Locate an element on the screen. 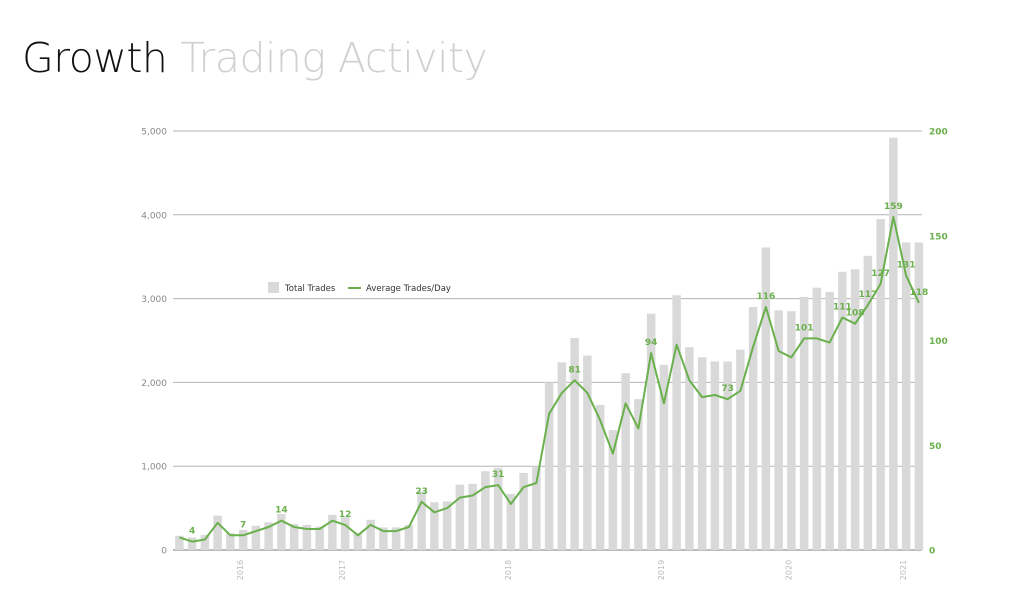  data-label: 7 is located at coordinates (243, 525).